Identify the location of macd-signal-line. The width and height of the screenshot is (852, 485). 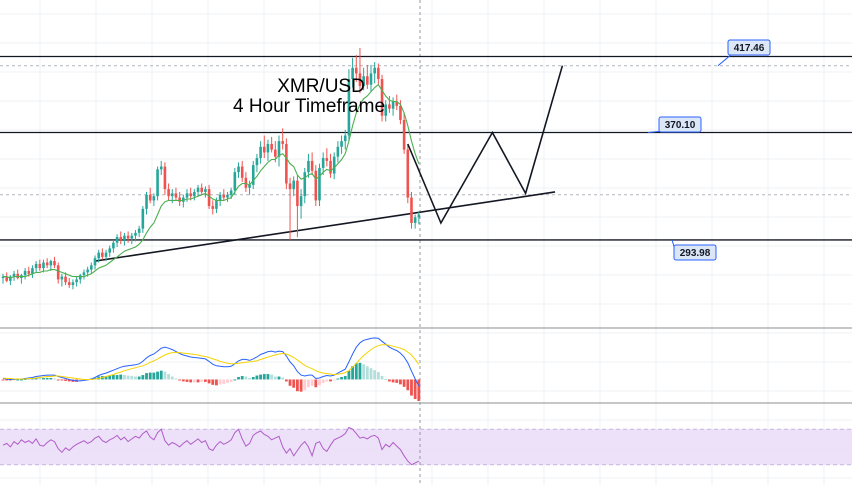
(211, 362).